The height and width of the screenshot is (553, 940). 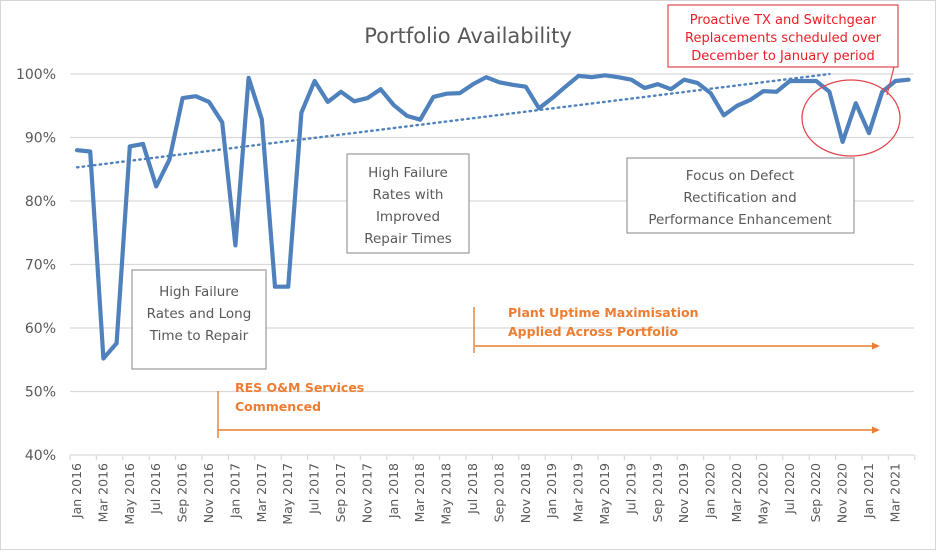 What do you see at coordinates (762, 494) in the screenshot?
I see `x-tick-label: May 2020` at bounding box center [762, 494].